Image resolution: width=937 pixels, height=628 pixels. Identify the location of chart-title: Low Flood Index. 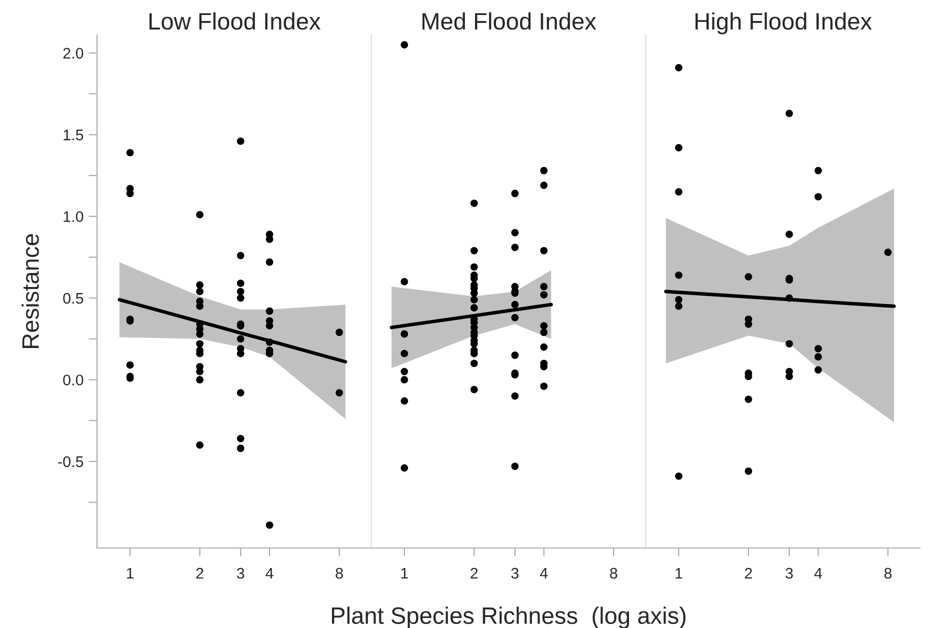
(235, 21).